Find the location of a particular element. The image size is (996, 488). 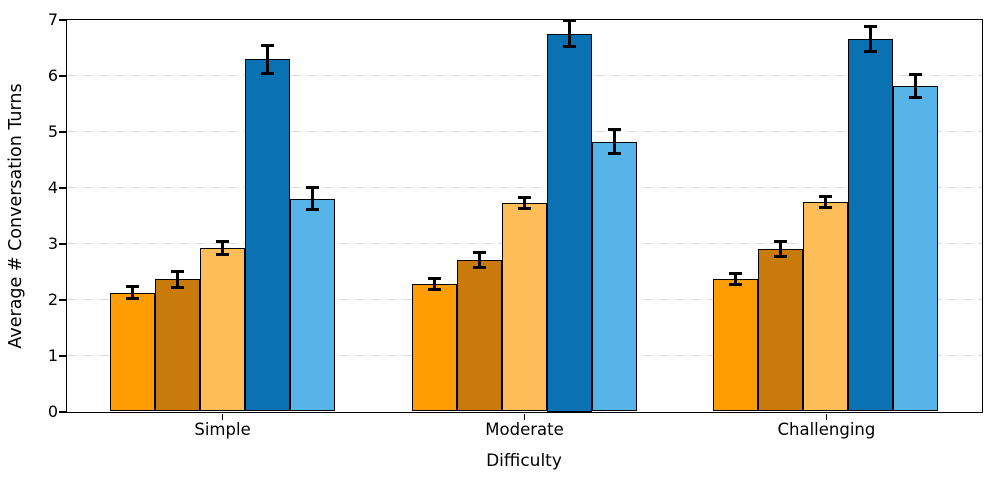

x-tick-label-moderate: Moderate is located at coordinates (524, 429).